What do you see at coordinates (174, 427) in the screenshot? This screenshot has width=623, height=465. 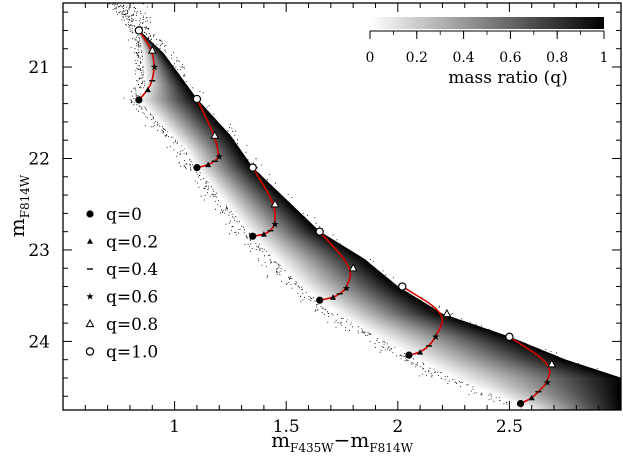 I see `x-tick-label: 1` at bounding box center [174, 427].